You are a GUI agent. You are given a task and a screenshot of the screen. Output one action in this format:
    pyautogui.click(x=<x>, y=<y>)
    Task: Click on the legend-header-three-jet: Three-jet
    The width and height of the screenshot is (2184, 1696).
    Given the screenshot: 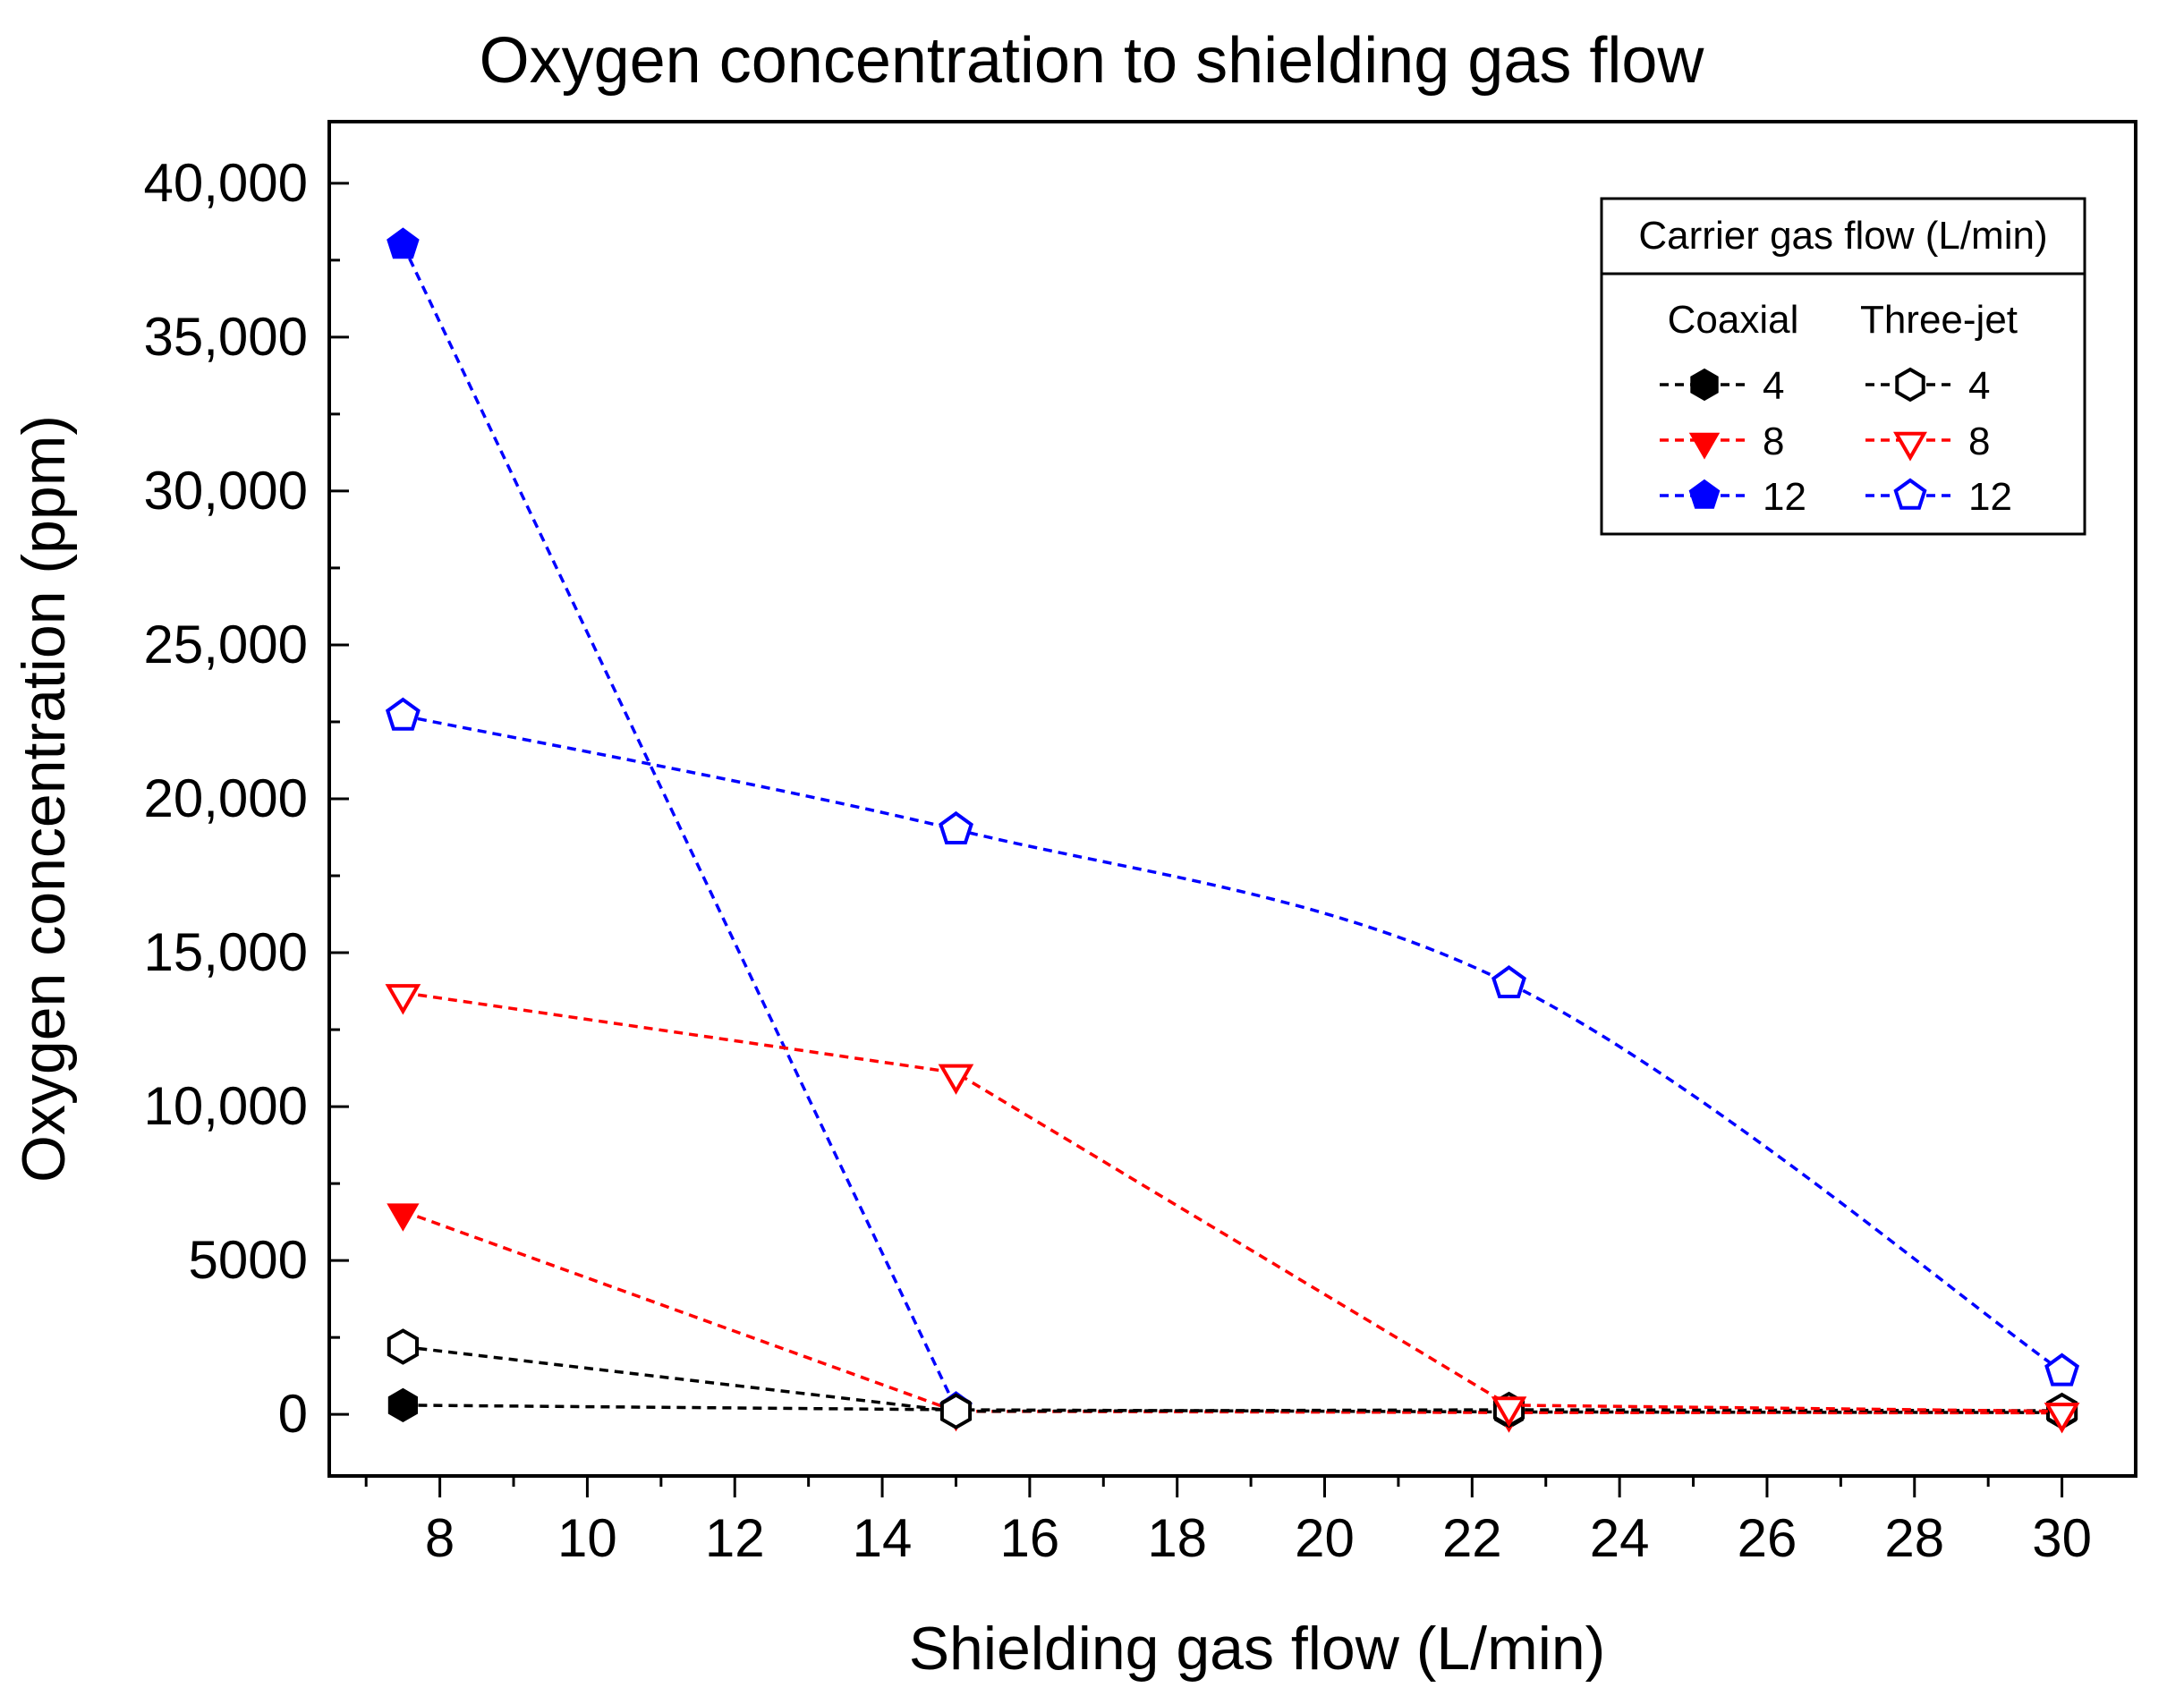 What is the action you would take?
    pyautogui.click(x=1939, y=320)
    